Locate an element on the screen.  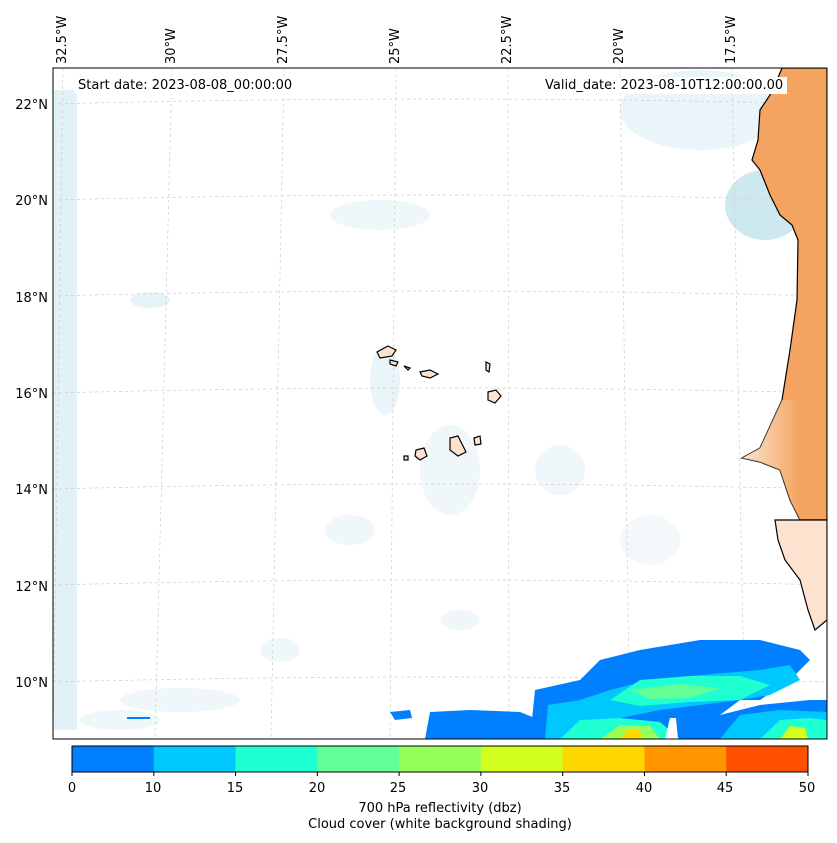
colorbar is located at coordinates (440, 760).